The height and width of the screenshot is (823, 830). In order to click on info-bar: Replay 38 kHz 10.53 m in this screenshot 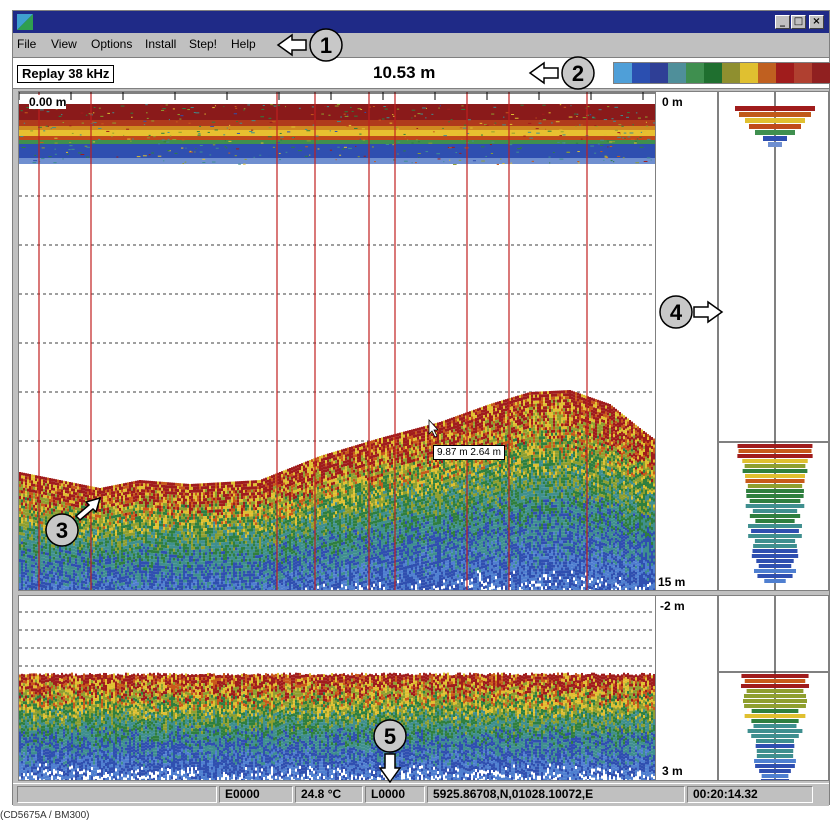, I will do `click(421, 73)`.